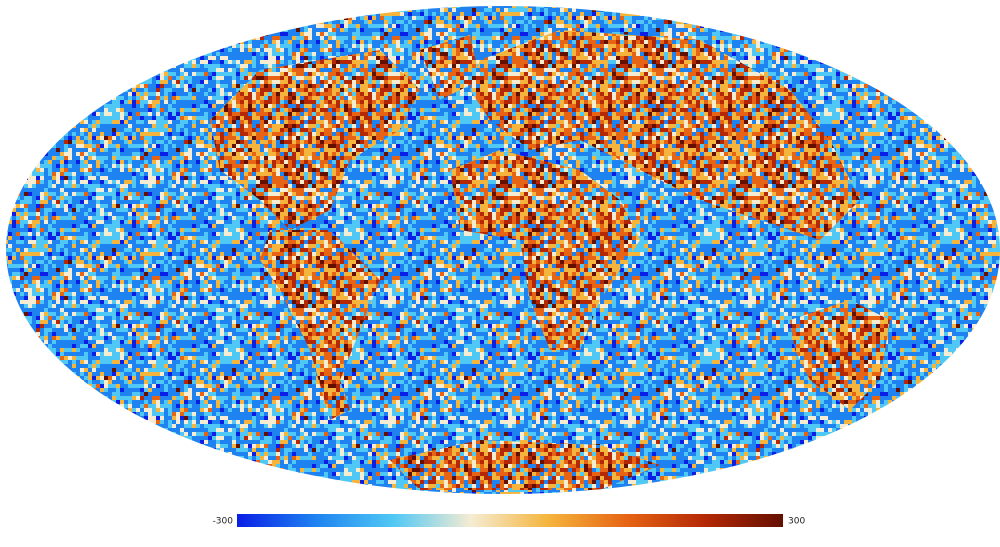  I want to click on colorbar-label: -300, so click(223, 522).